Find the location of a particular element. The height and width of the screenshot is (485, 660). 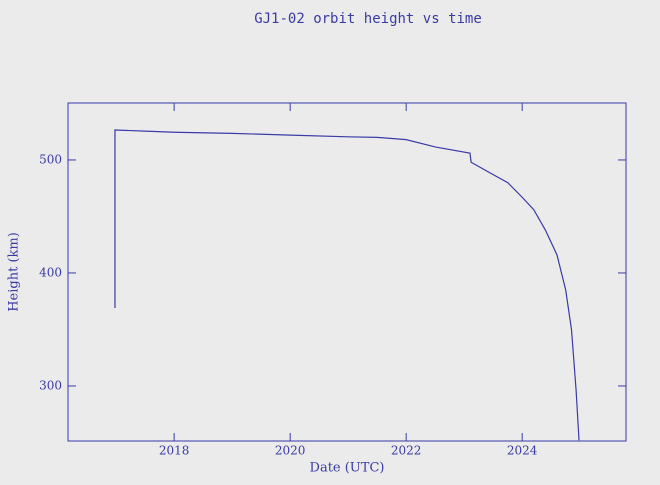

x-tick-label: 2024 is located at coordinates (522, 451).